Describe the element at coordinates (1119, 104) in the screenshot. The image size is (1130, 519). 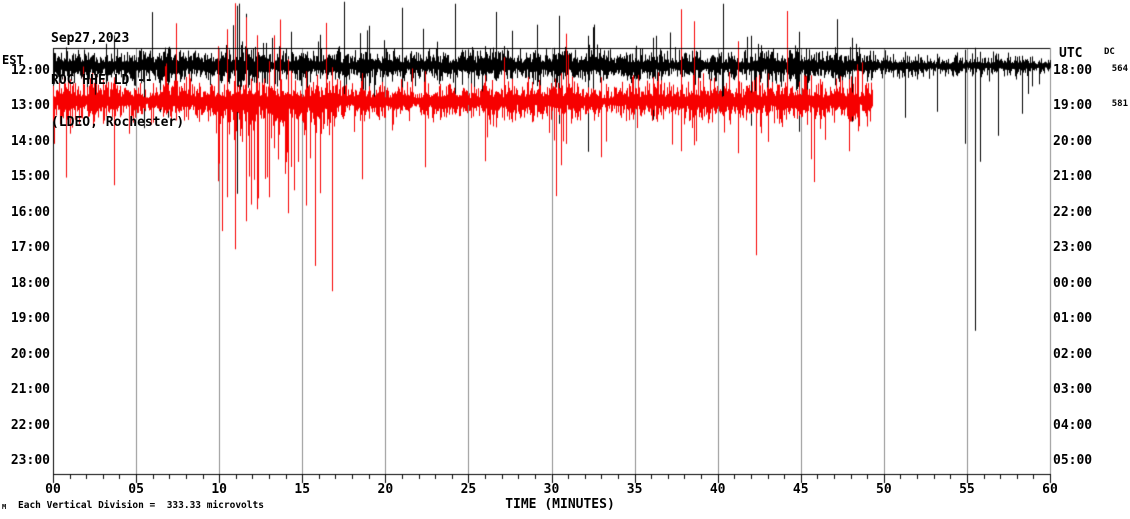
I see `dc-value: 581` at that location.